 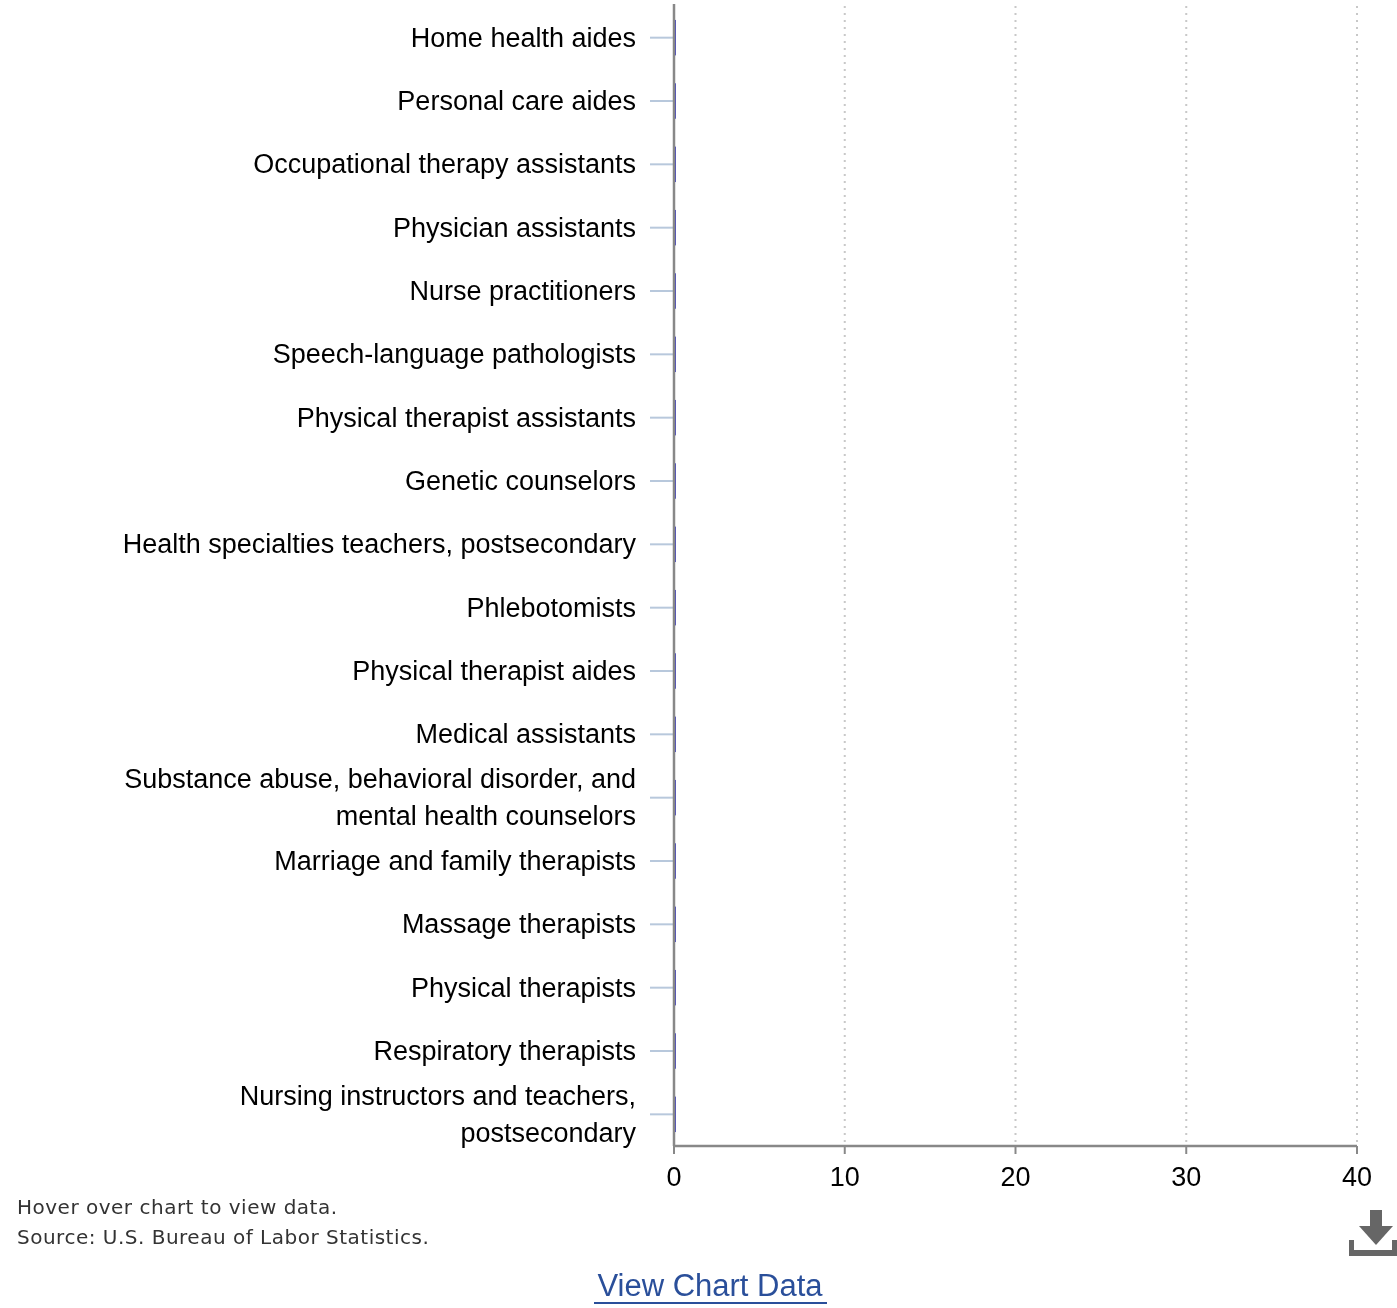 I want to click on y-tick-label: Genetic counselors, so click(x=520, y=481).